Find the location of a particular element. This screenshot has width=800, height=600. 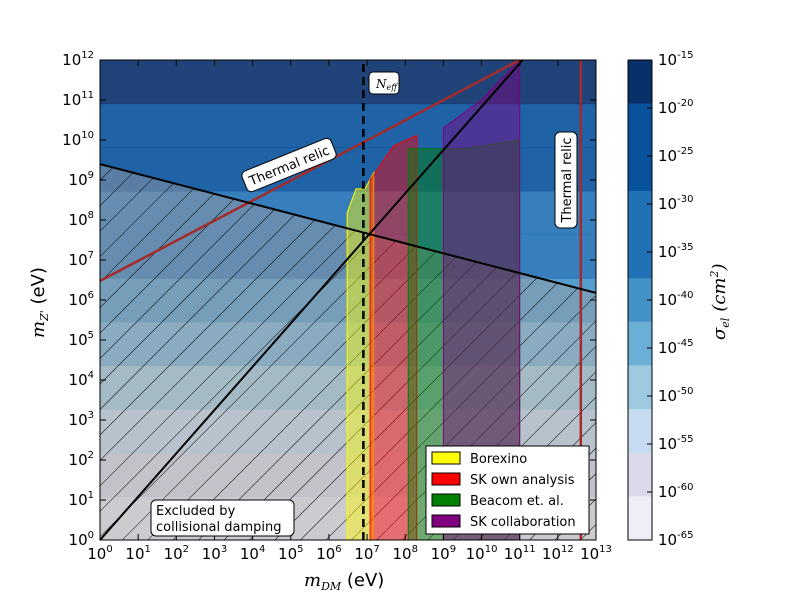

y-tick-label: 10³ is located at coordinates (81, 419).